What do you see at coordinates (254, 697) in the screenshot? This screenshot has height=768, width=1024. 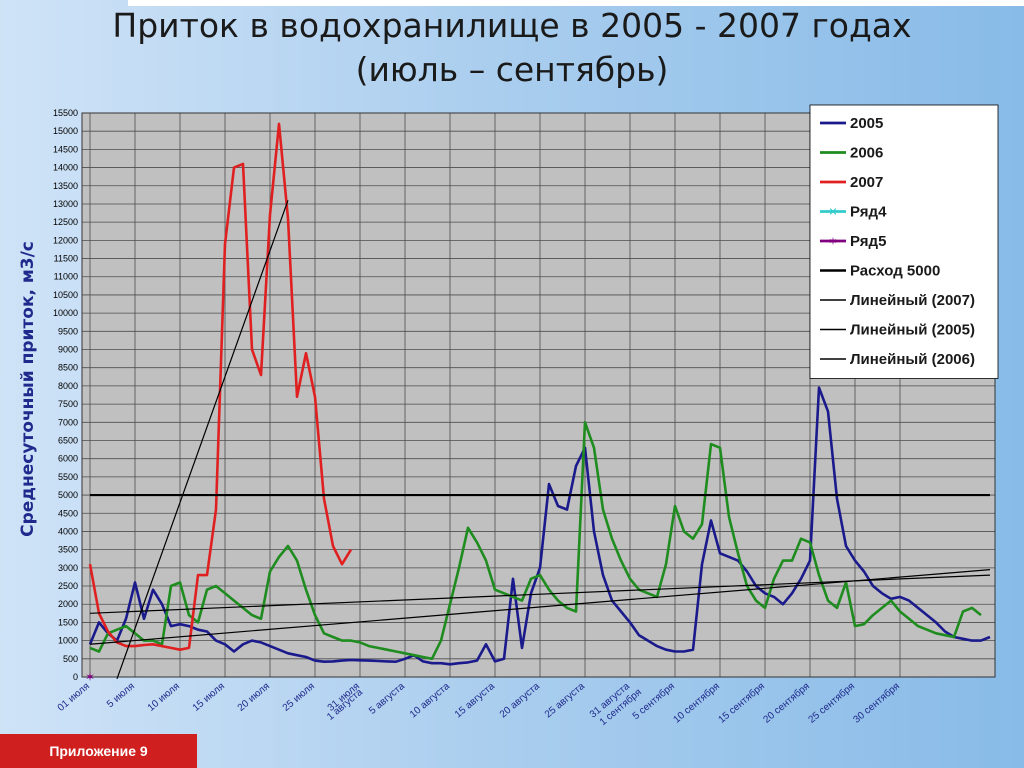 I see `x-tick-label: 20 июля` at bounding box center [254, 697].